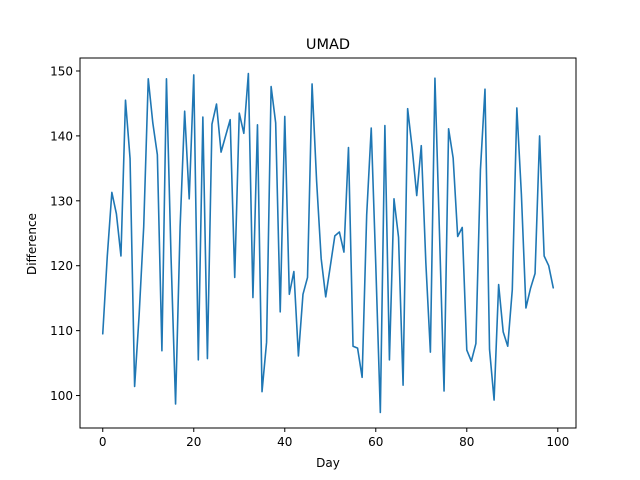 The image size is (640, 480). Describe the element at coordinates (466, 442) in the screenshot. I see `x-tick-label: 80` at that location.